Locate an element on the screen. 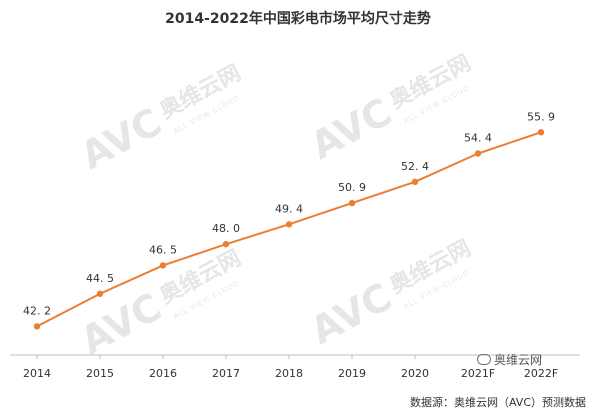  x-axis: 2014 2015 2016 2017 2018 2019 2020 2021F 2022F is located at coordinates (295, 367).